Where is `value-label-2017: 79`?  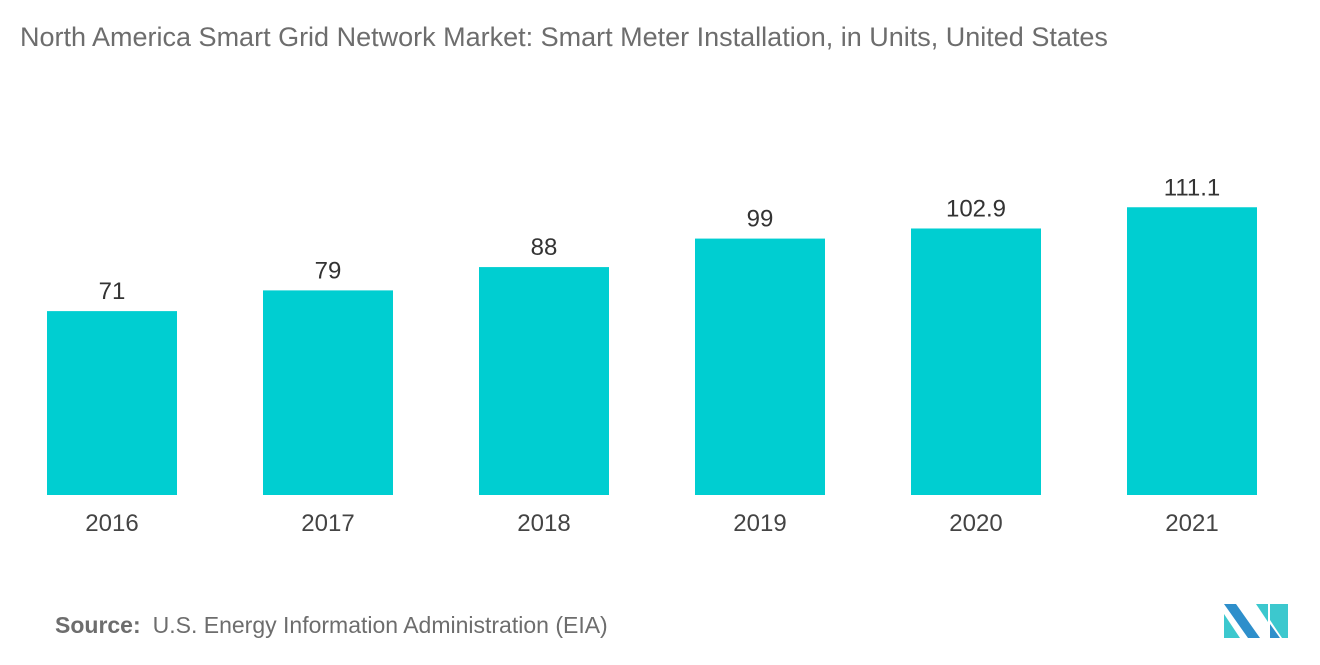 value-label-2017: 79 is located at coordinates (328, 270).